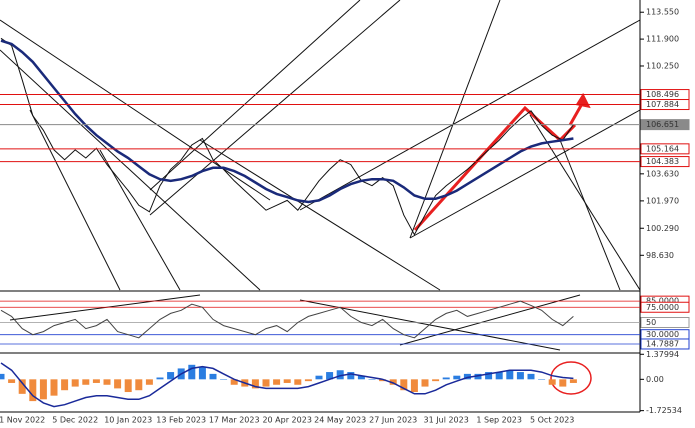  I want to click on y-tick-label: 103.630, so click(662, 173).